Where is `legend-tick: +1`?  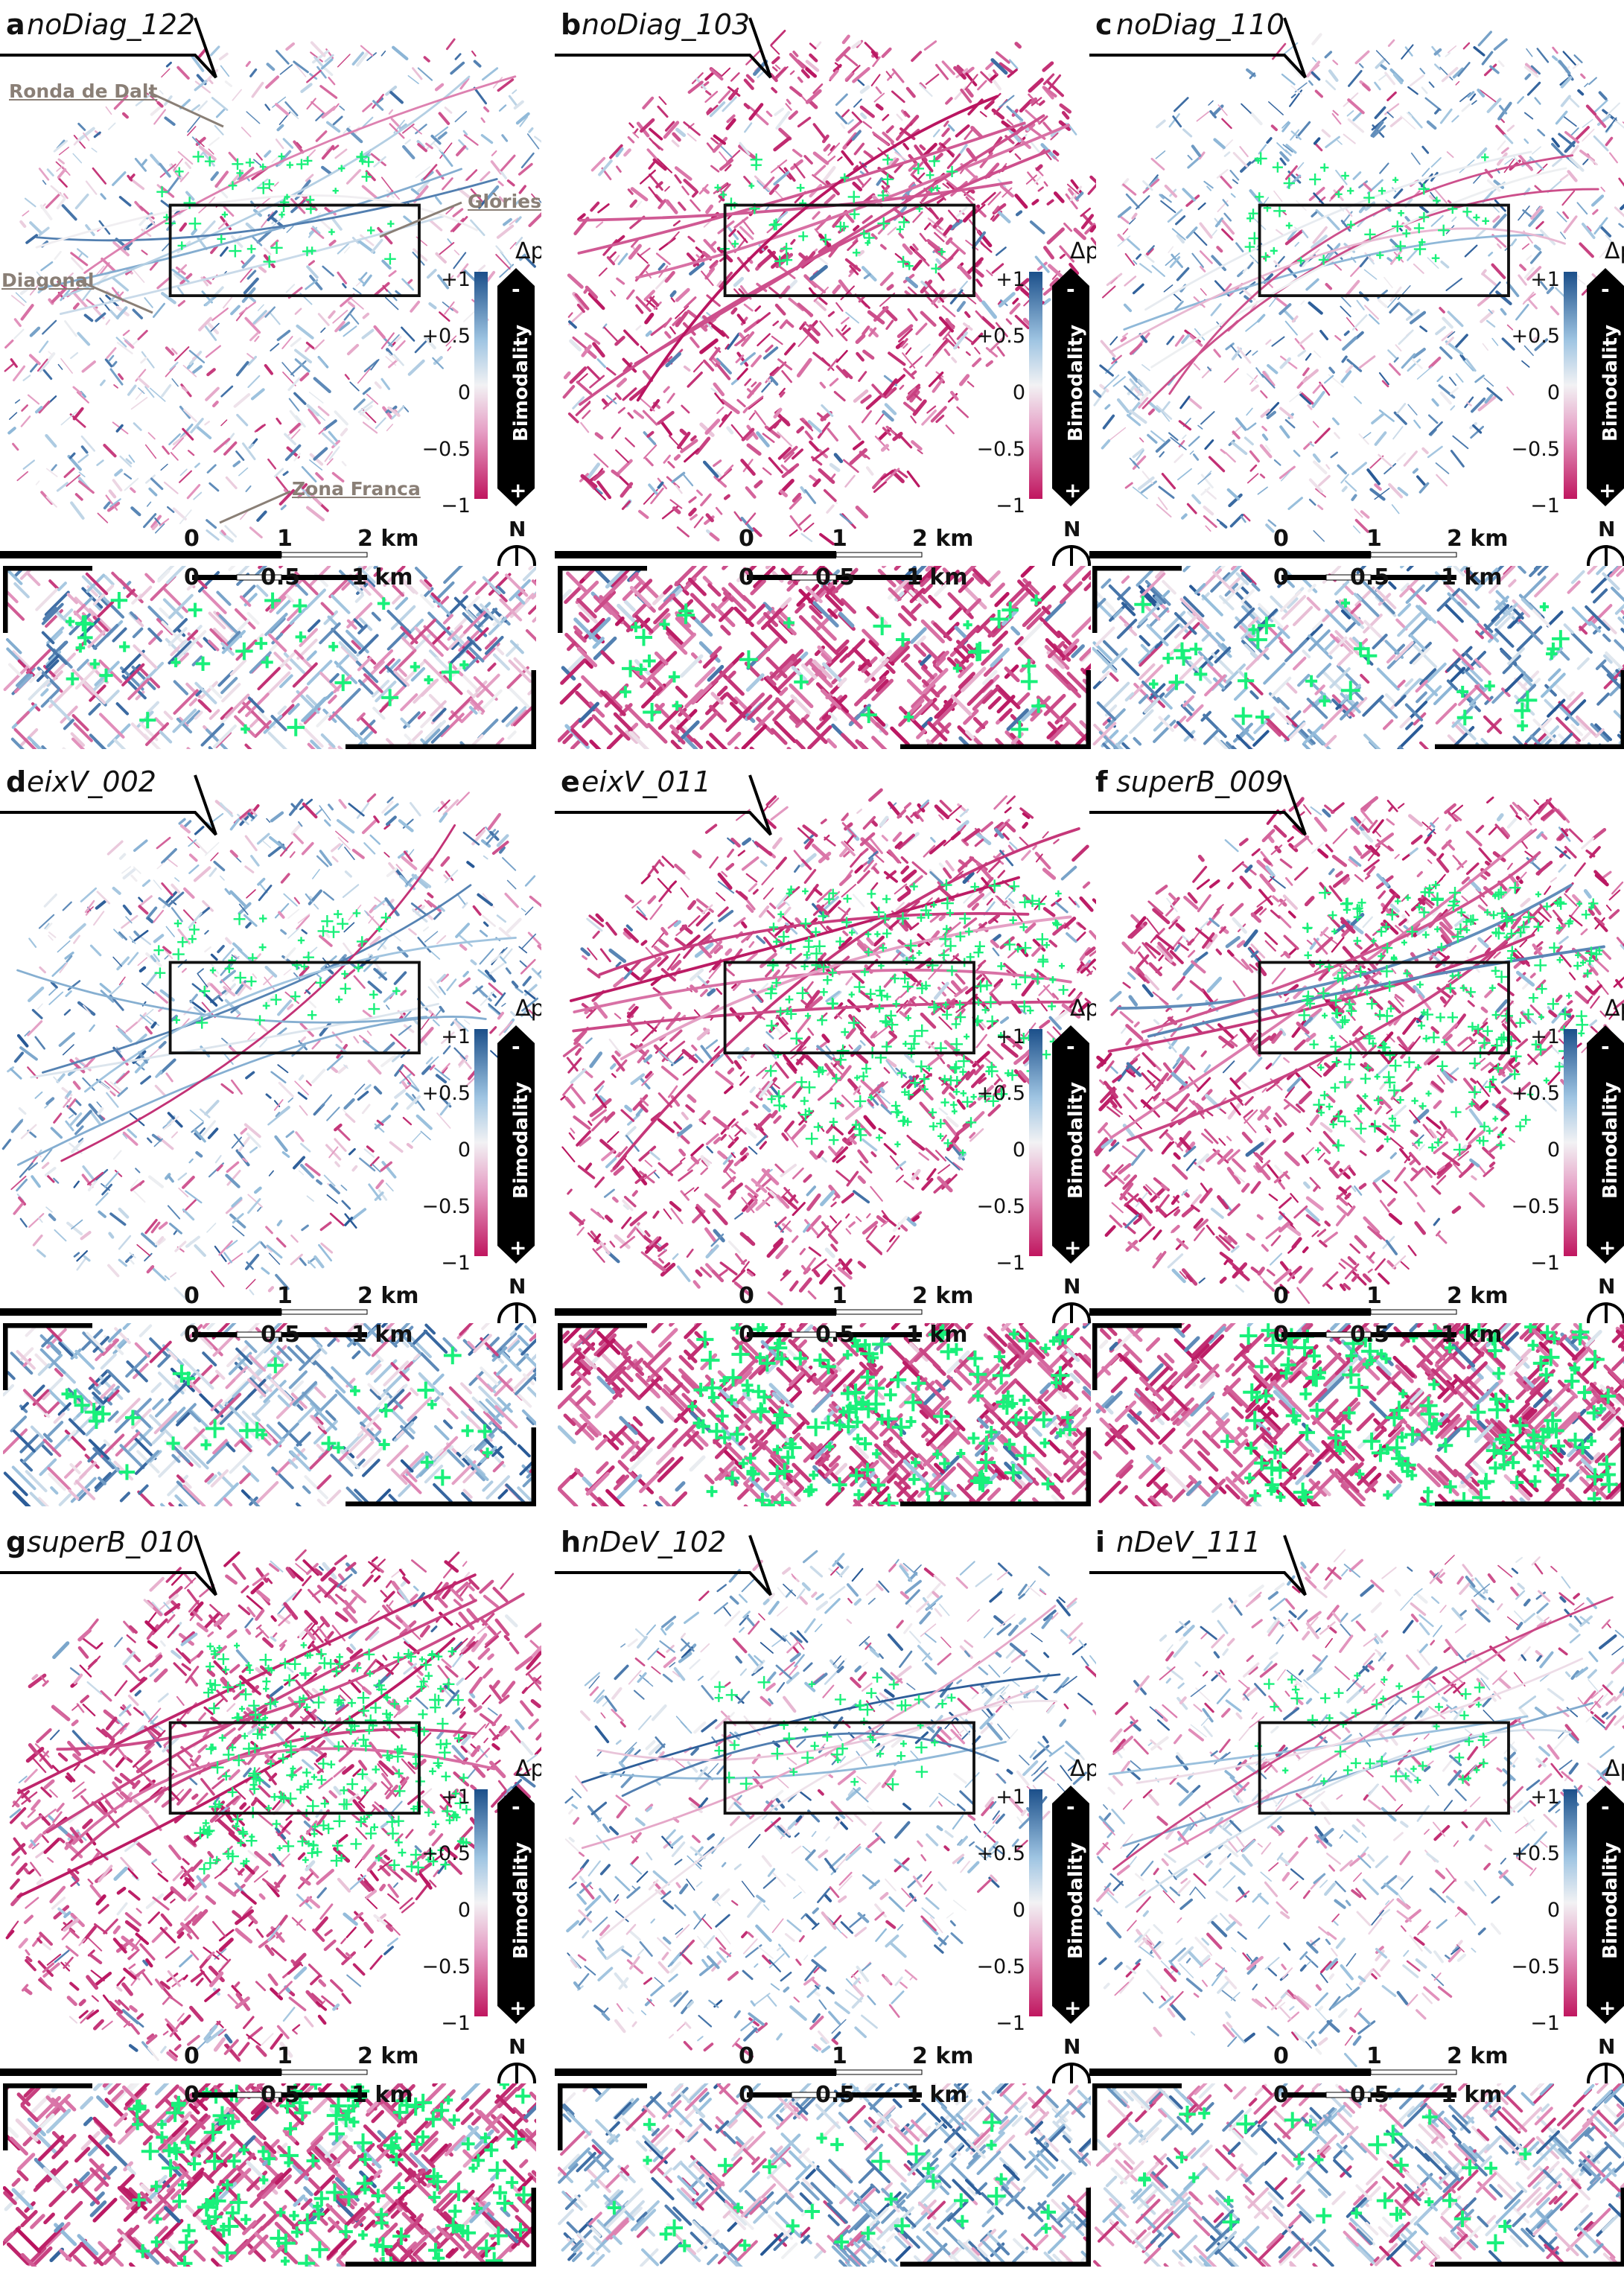
legend-tick: +1 is located at coordinates (1010, 279).